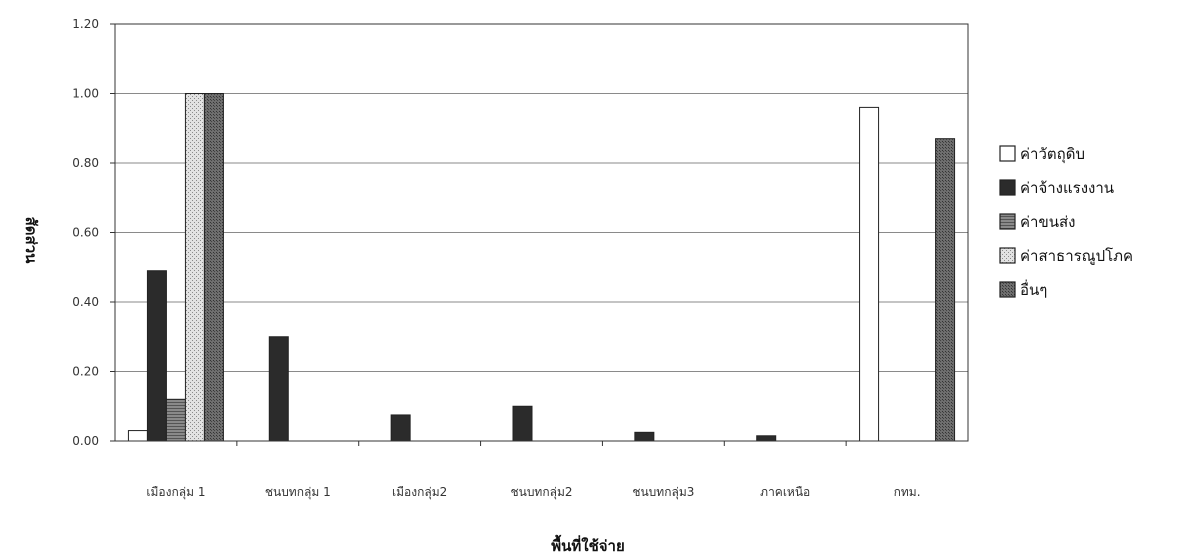 The image size is (1179, 558). I want to click on y-tick-label: 0.80, so click(85, 163).